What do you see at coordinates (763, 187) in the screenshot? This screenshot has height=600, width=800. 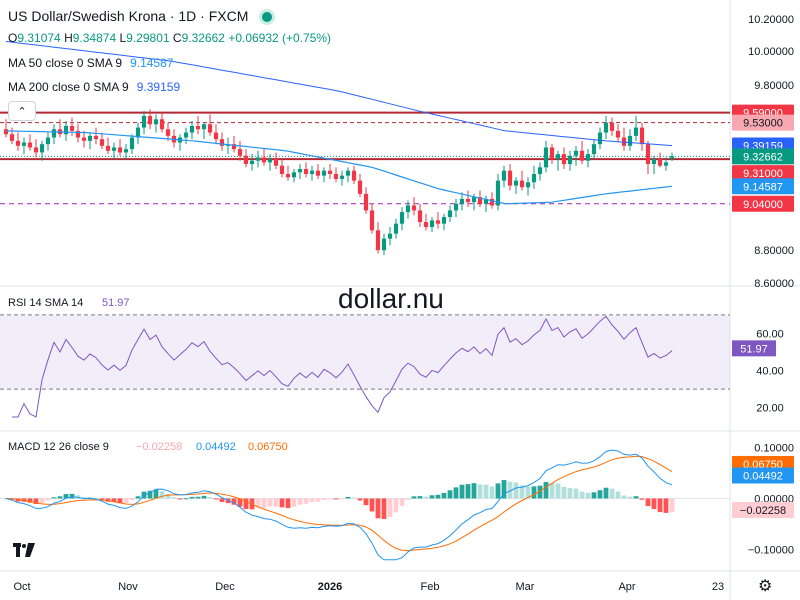 I see `price-tag-ma50-label: 9.14587` at bounding box center [763, 187].